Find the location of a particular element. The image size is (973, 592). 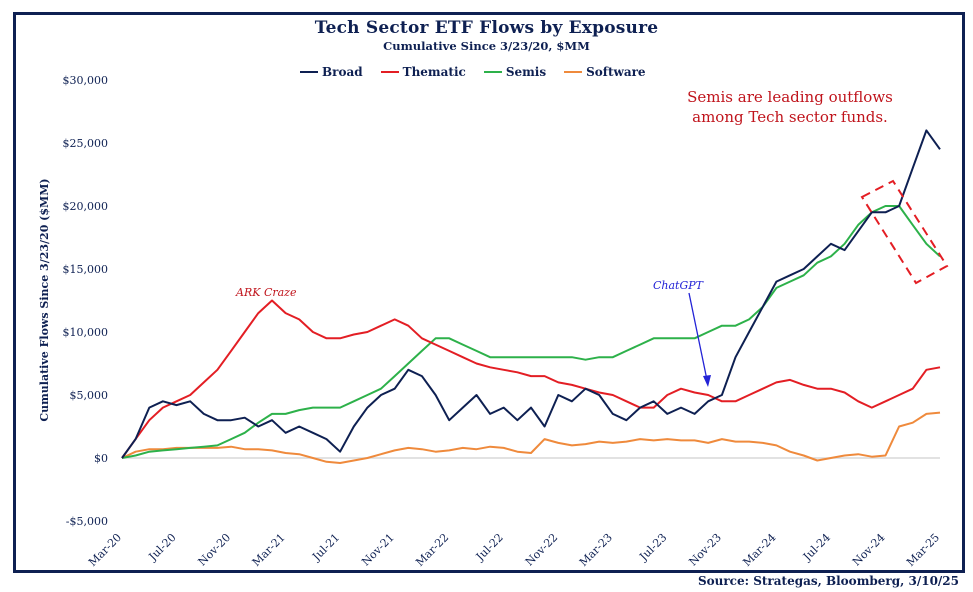

legend-item-semis: Semis is located at coordinates (515, 72).